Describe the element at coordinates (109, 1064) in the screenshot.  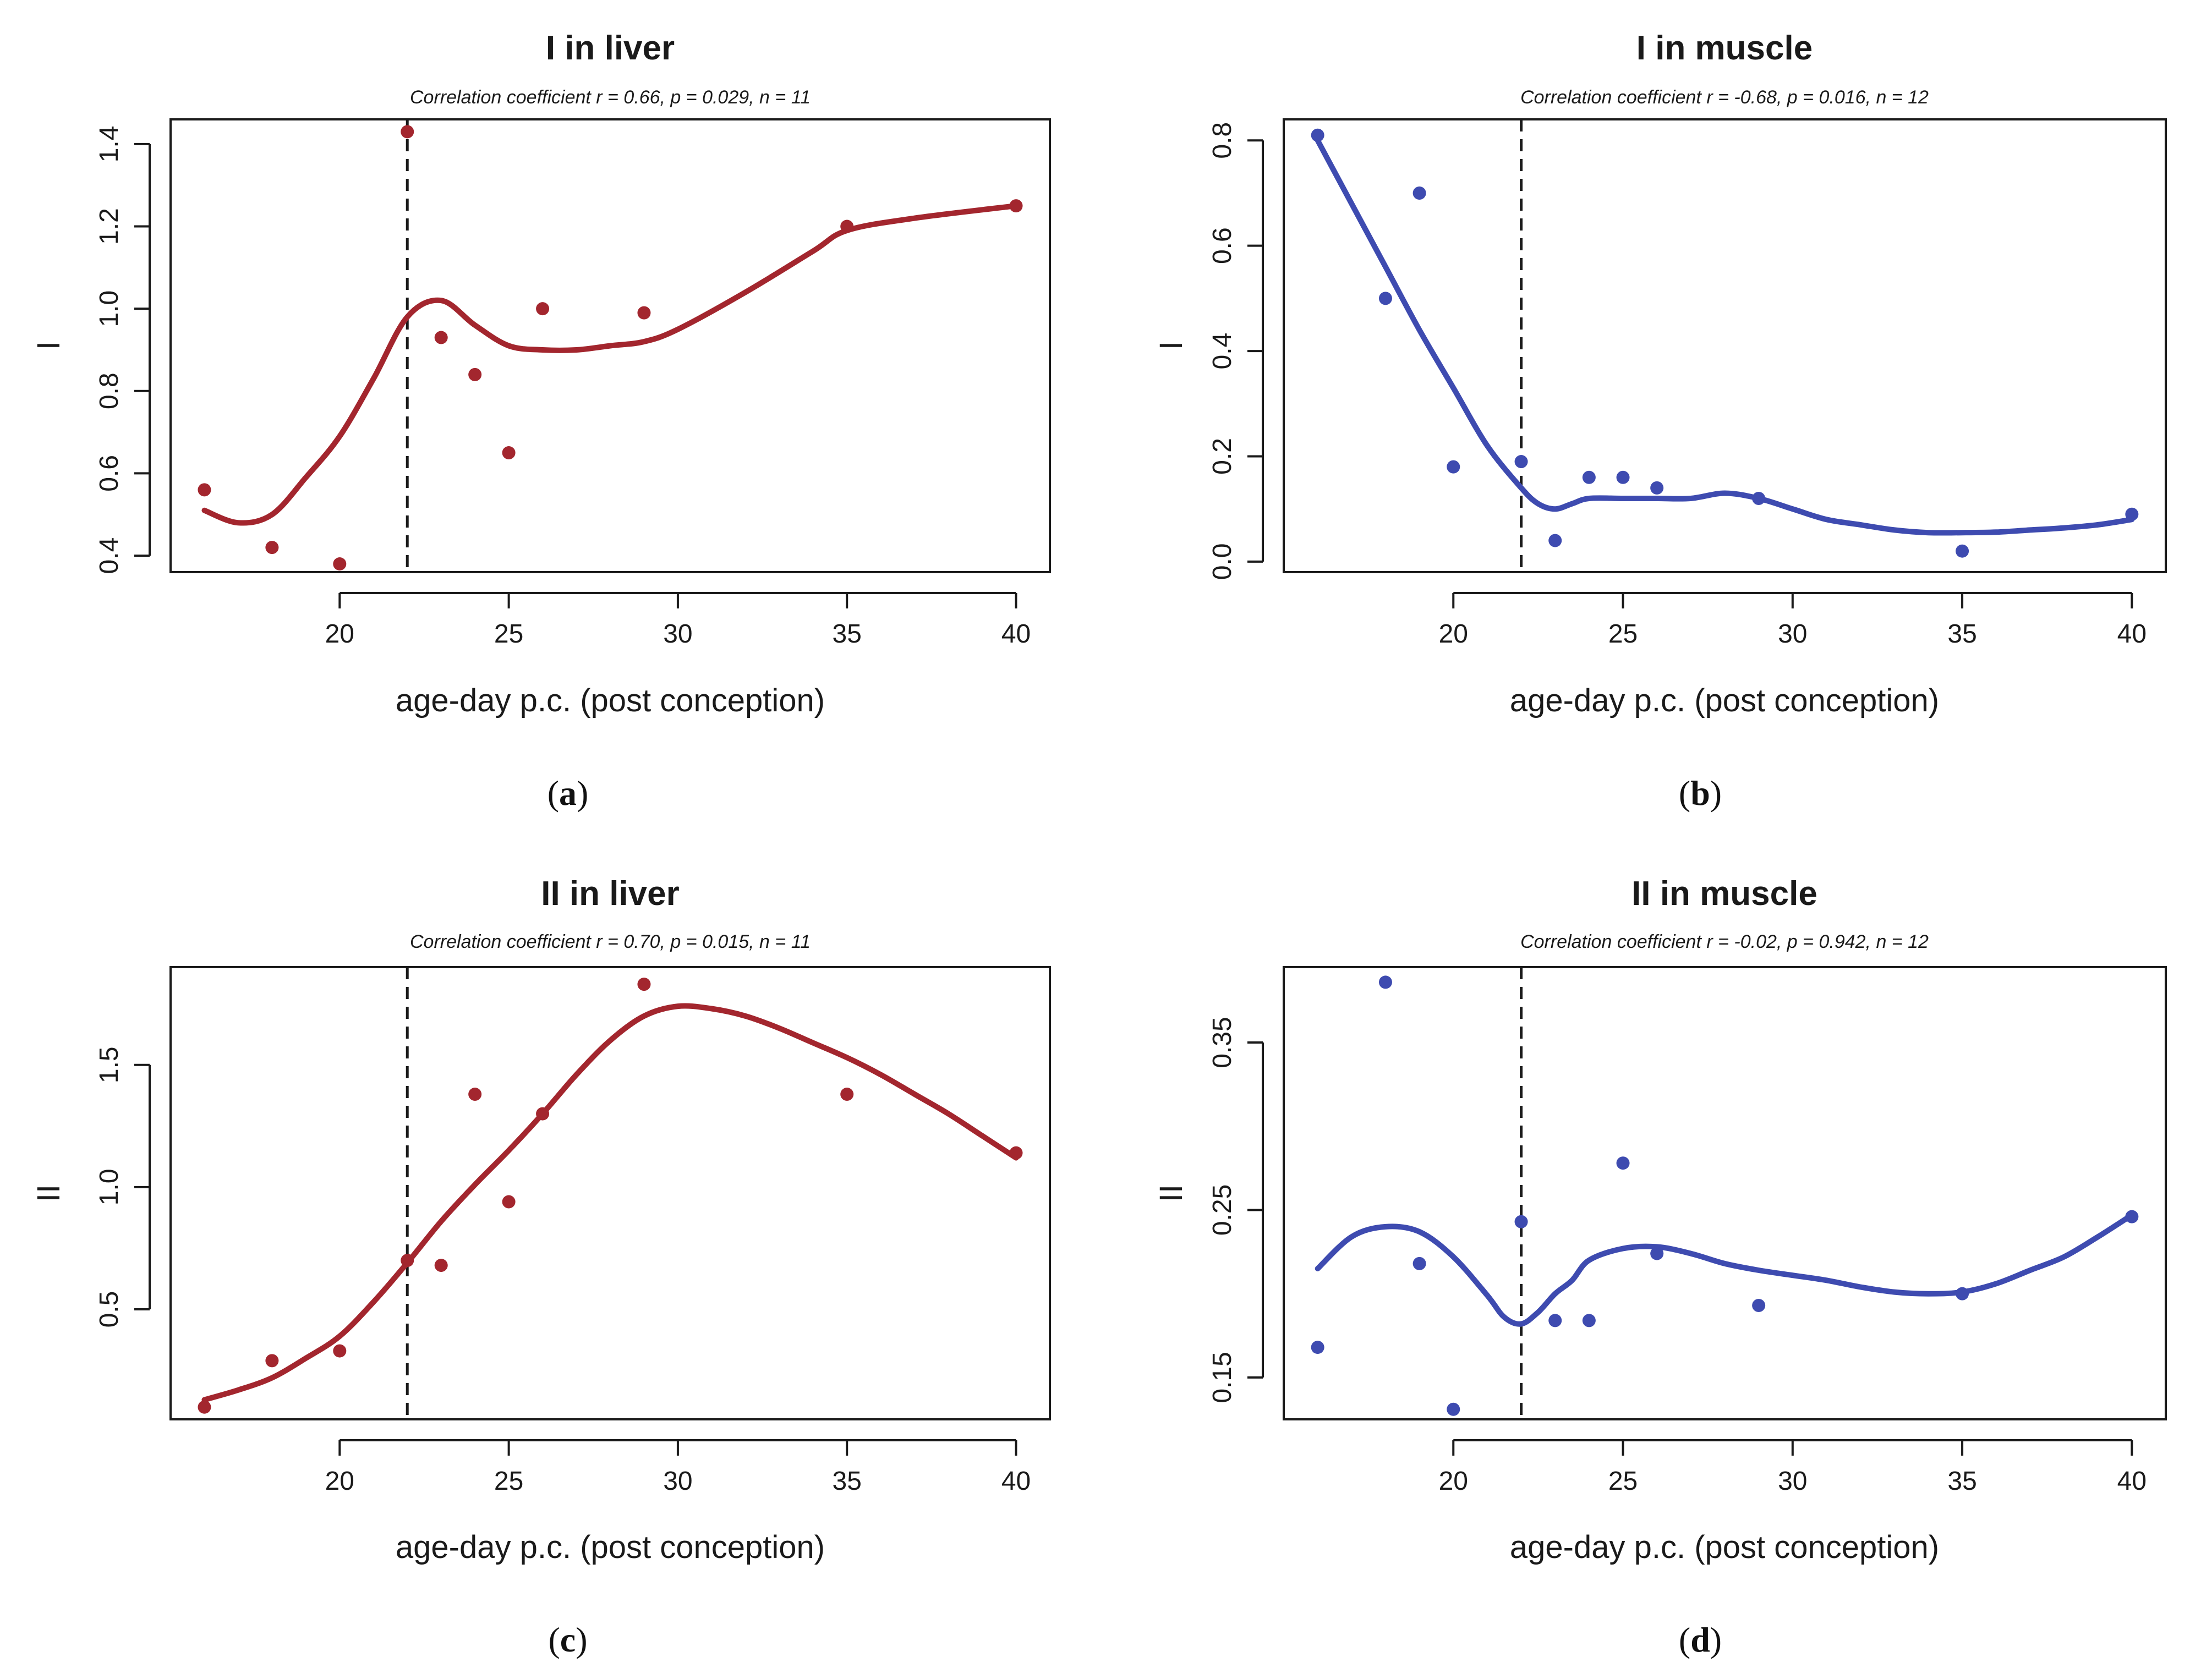
I see `y-tick-label: 1.5` at that location.